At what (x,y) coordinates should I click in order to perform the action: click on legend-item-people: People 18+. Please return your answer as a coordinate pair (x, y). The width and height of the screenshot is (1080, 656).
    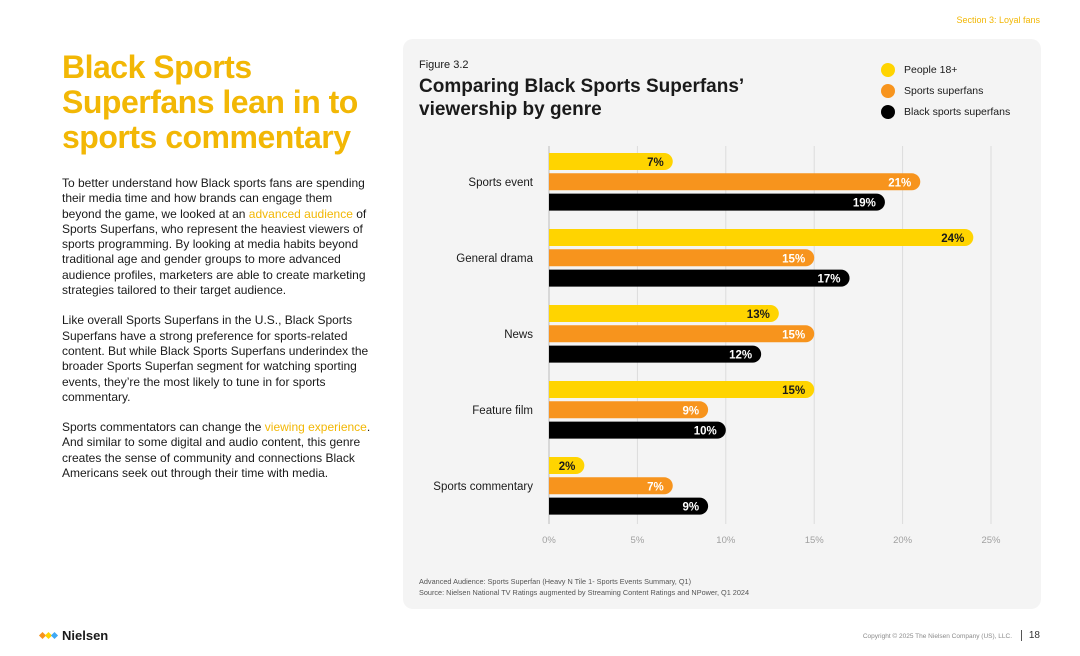
    Looking at the image, I should click on (945, 69).